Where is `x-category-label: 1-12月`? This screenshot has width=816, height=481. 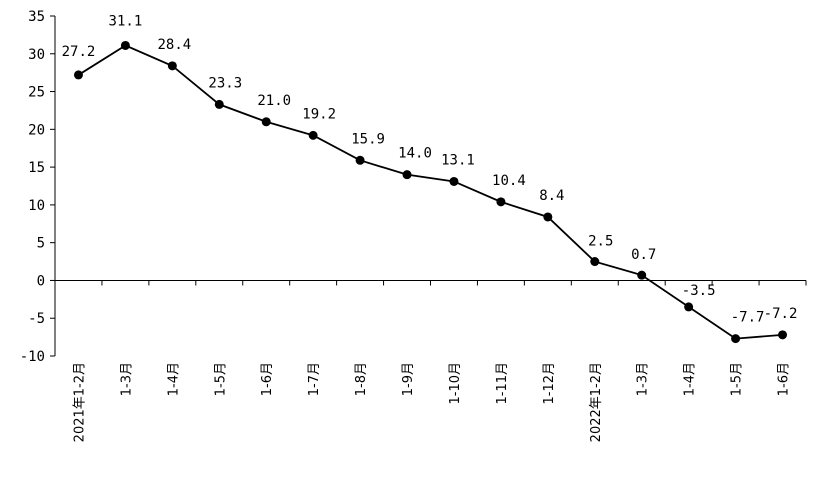 x-category-label: 1-12月 is located at coordinates (549, 383).